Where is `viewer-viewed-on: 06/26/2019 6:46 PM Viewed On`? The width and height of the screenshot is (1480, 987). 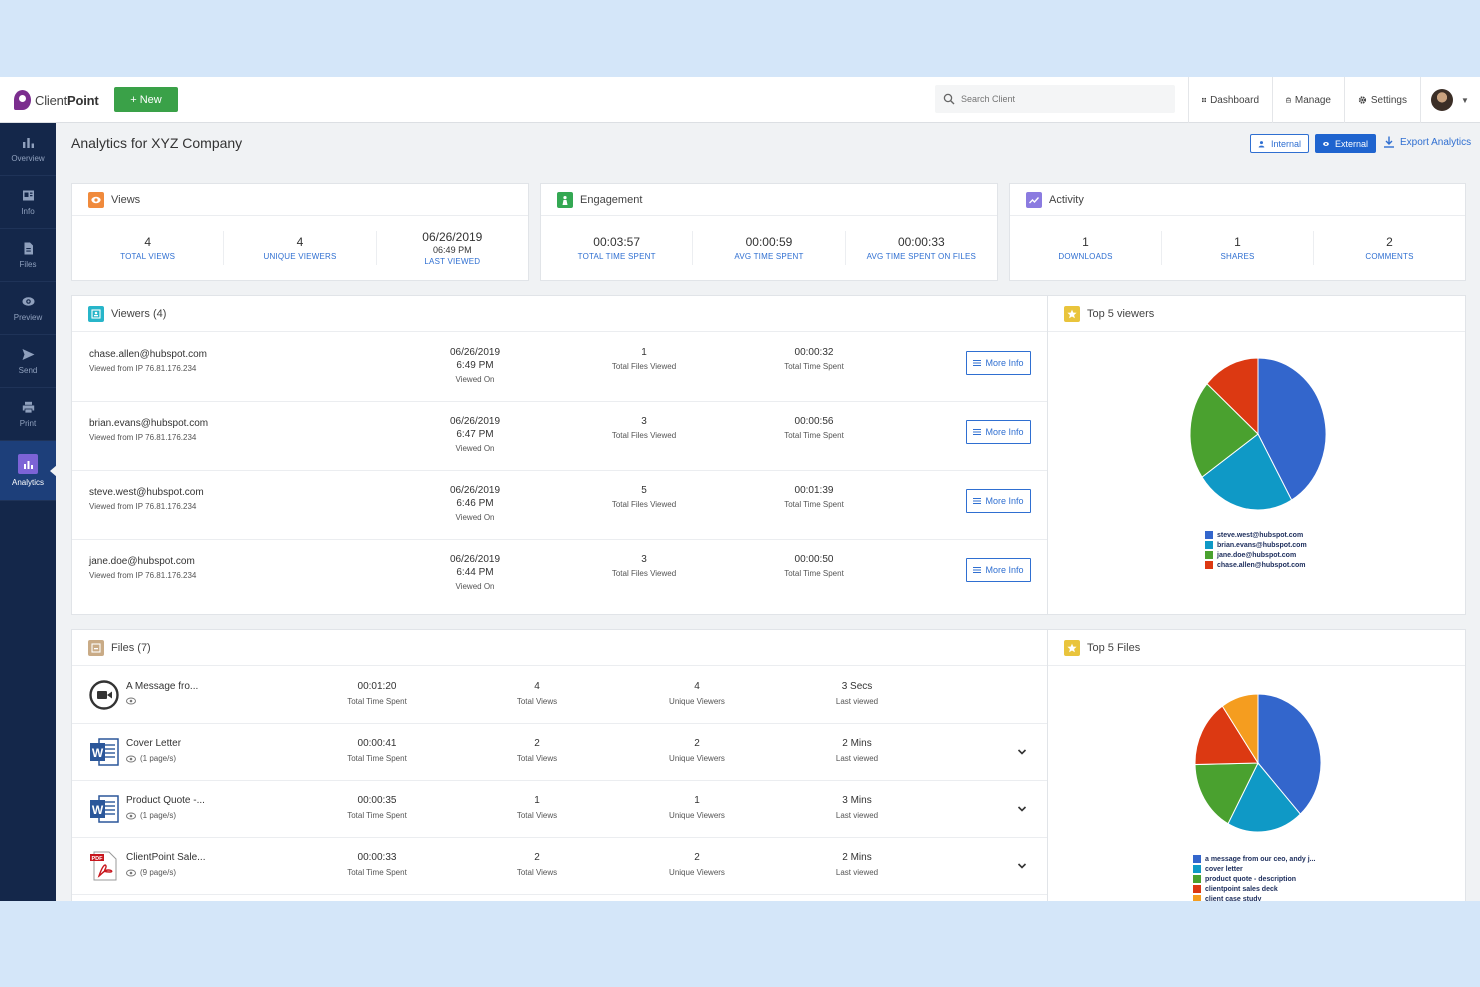
viewer-viewed-on: 06/26/2019 6:46 PM Viewed On is located at coordinates (475, 503).